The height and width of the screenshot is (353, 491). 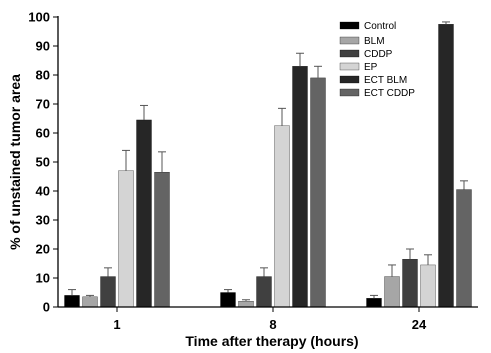 I want to click on legend-label-cddp: CDDP, so click(x=378, y=54).